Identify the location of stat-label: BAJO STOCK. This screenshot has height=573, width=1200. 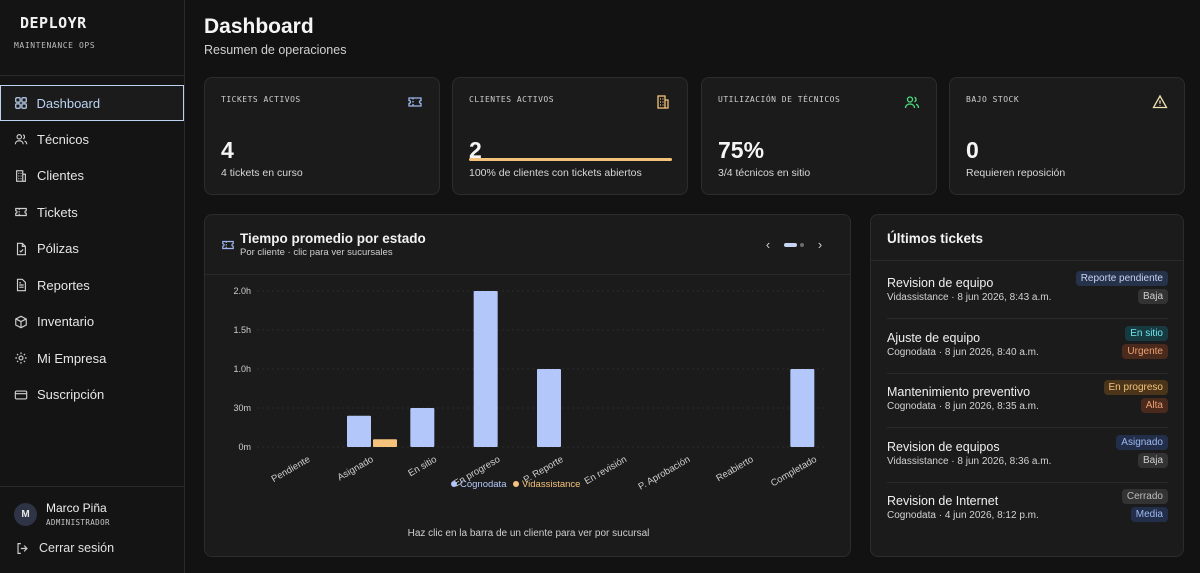
(993, 99).